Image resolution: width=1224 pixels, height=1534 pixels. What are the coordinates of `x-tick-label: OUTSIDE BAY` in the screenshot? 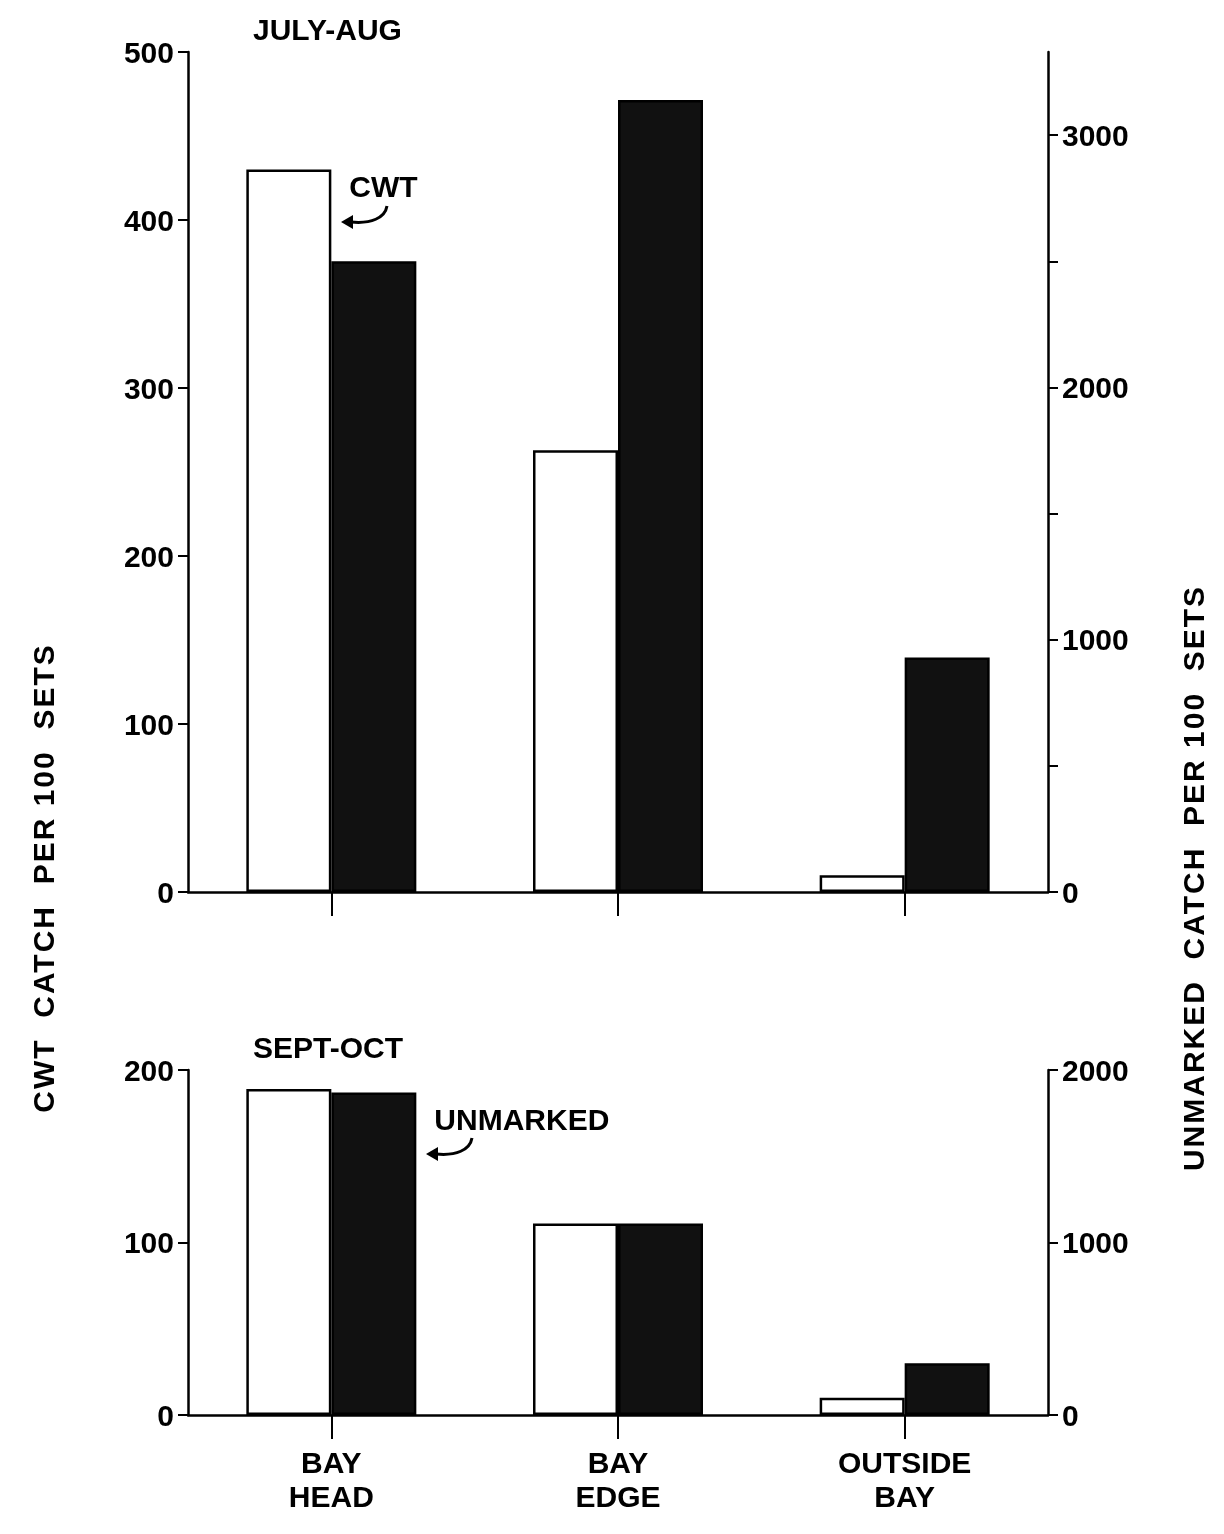 It's located at (904, 1479).